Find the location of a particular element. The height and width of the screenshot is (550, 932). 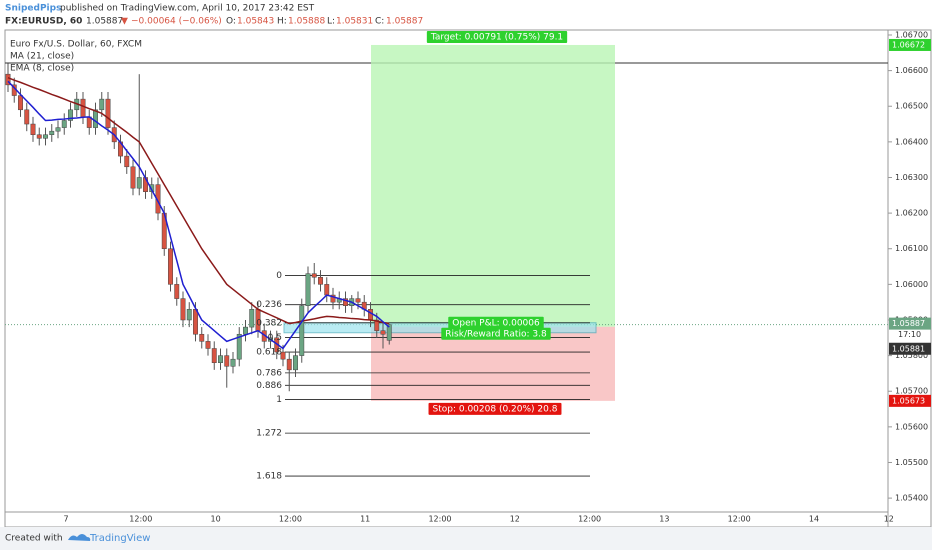

h-label: H: is located at coordinates (282, 22).